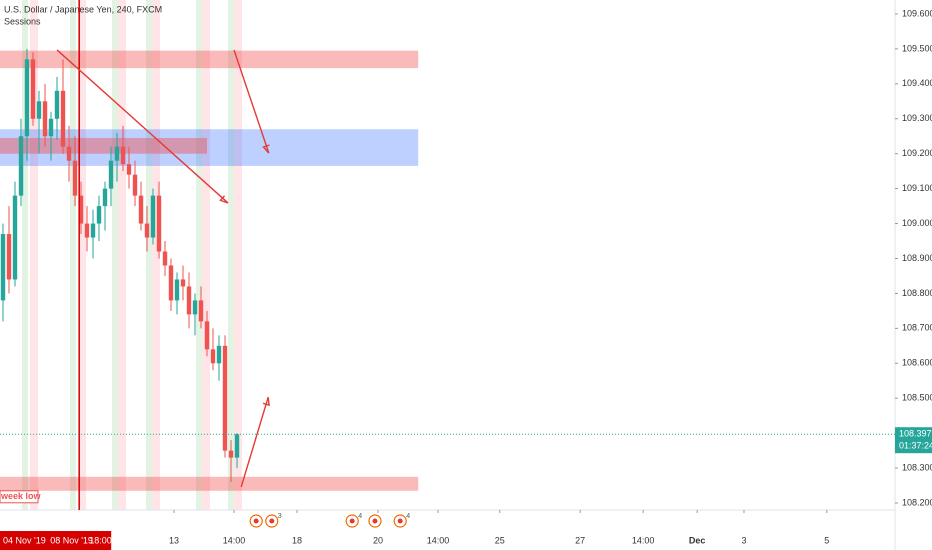 Image resolution: width=932 pixels, height=550 pixels. I want to click on x-tick-label: 18, so click(297, 540).